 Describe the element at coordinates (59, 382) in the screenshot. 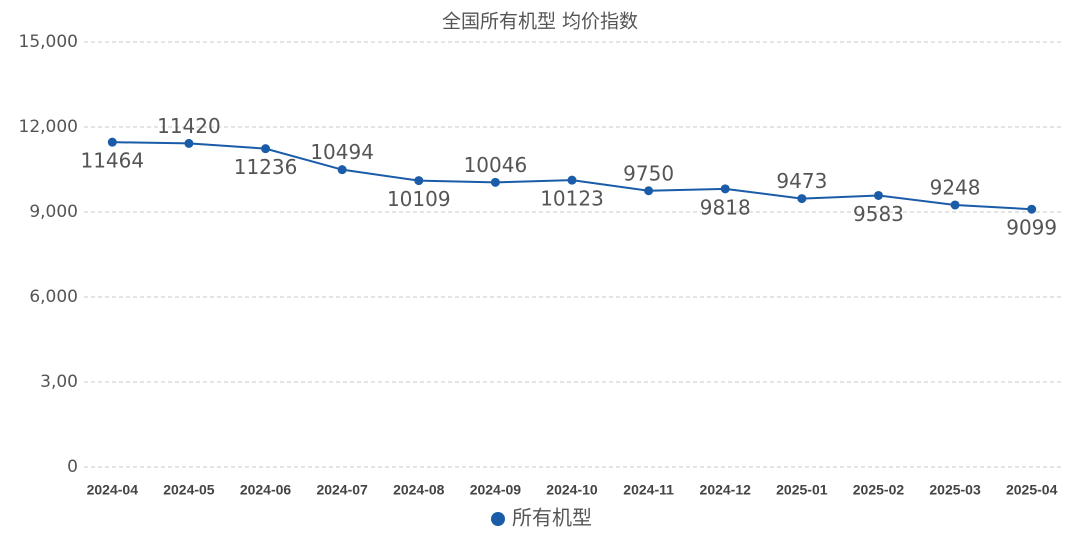

I see `y-tick-label: 3,00` at that location.